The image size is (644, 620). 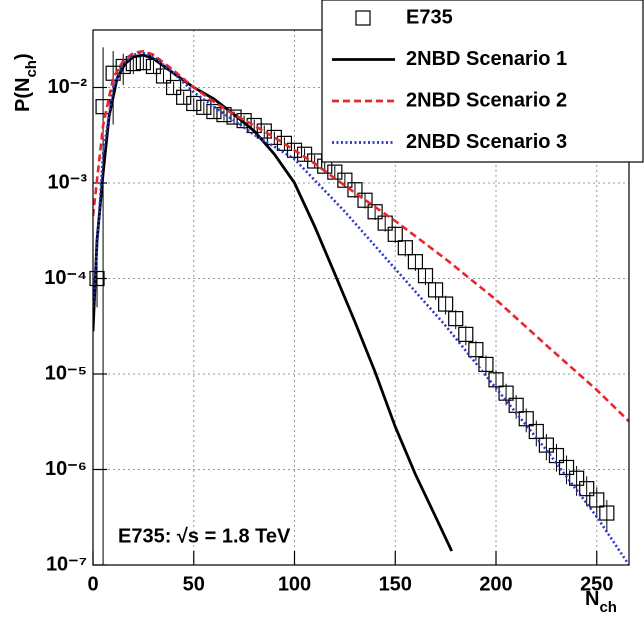 I want to click on y-label-end: ), so click(x=23, y=56).